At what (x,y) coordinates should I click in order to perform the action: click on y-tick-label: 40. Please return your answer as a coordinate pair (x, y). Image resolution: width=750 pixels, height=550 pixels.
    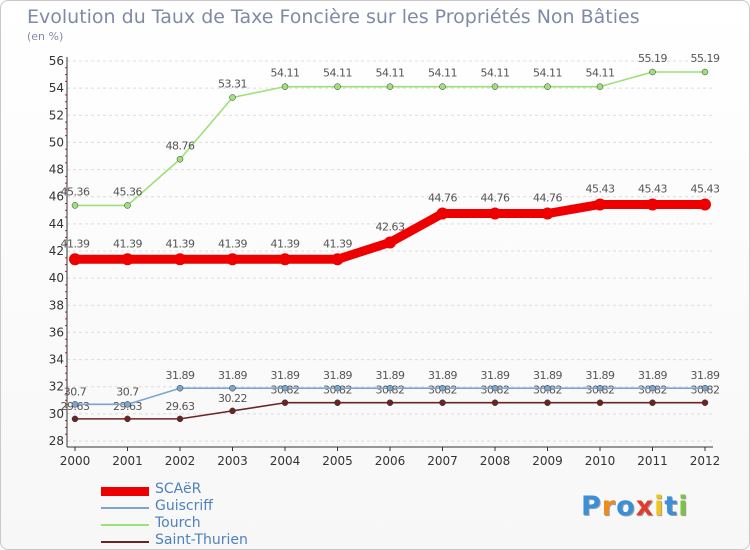
    Looking at the image, I should click on (56, 278).